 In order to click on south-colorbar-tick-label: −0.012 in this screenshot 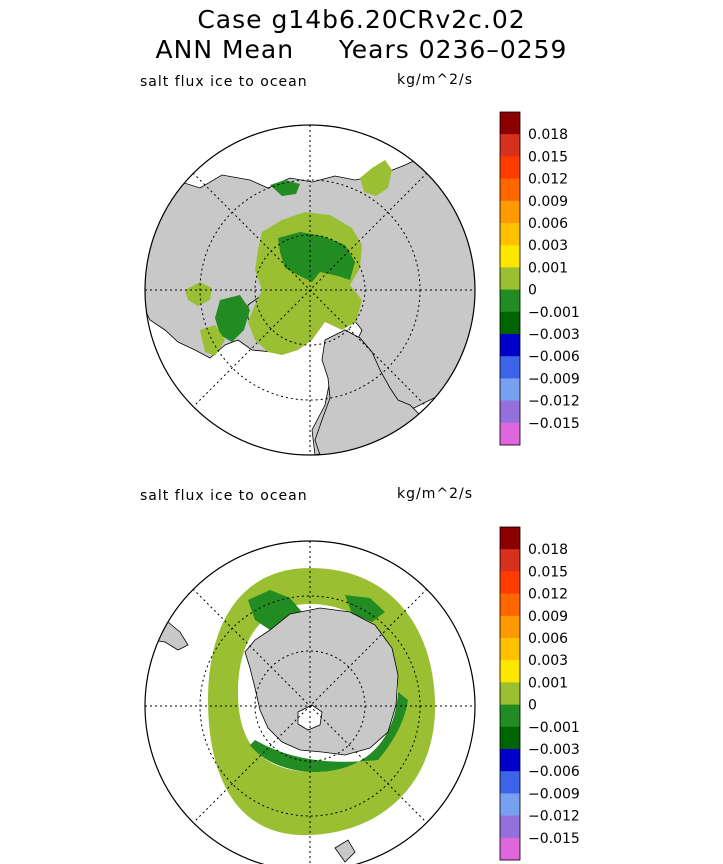, I will do `click(554, 817)`.